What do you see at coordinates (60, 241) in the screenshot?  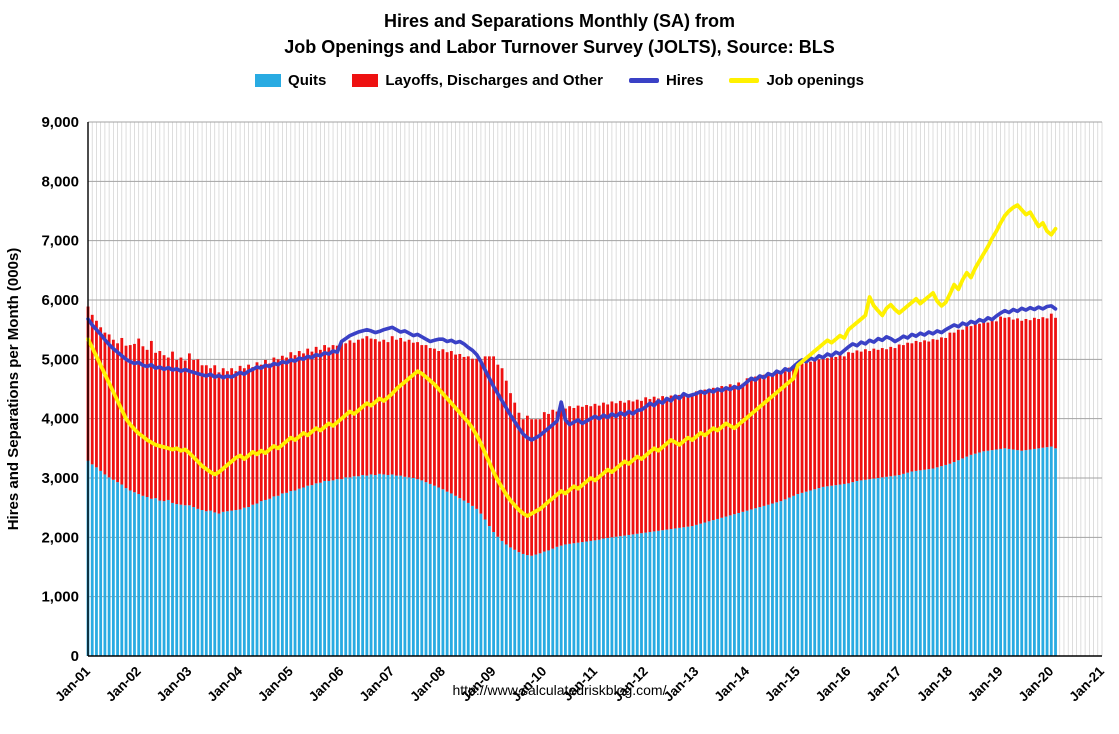 I see `svg-text: 7,000` at bounding box center [60, 241].